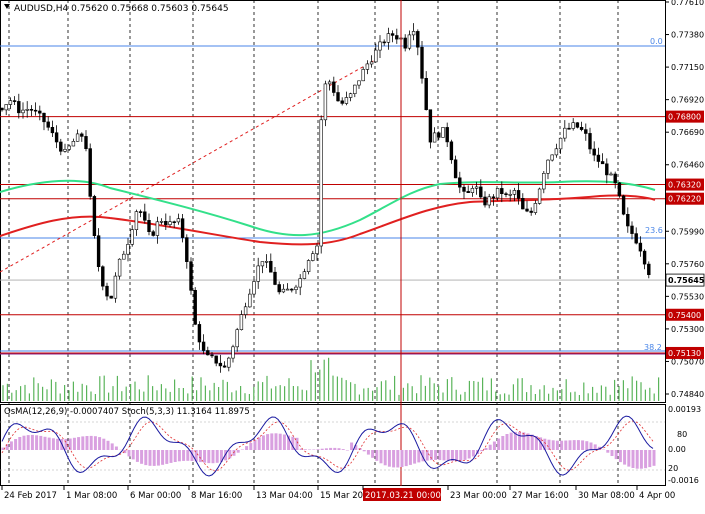 The height and width of the screenshot is (514, 705). I want to click on time-label: 23 Mar 00:00, so click(478, 496).